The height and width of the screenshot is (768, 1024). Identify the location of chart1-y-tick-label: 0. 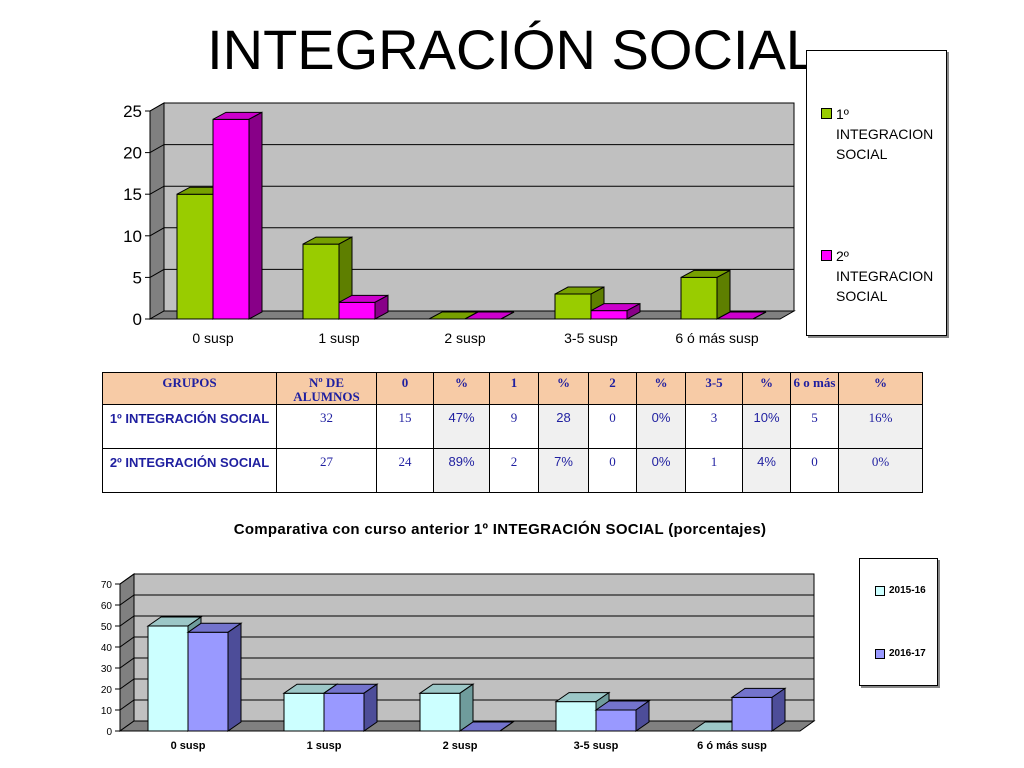
(137, 319).